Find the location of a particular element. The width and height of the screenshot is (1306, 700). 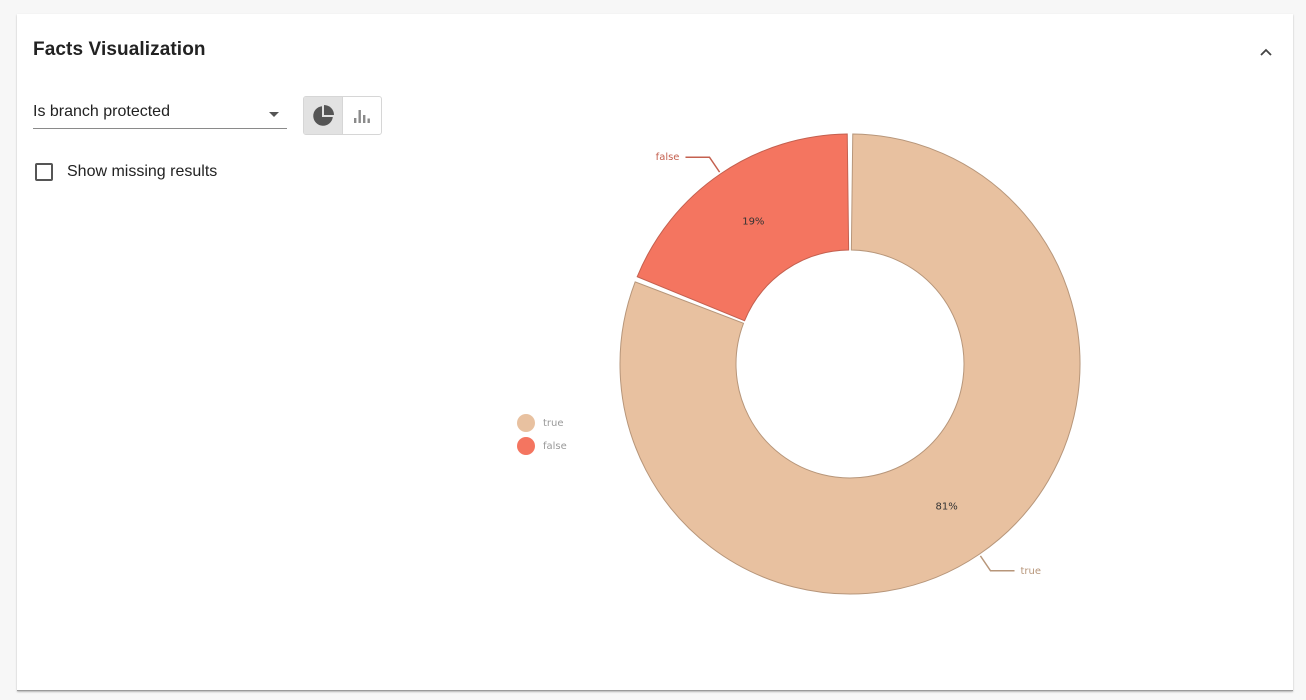

pie-value-label-false: 19% is located at coordinates (753, 222).